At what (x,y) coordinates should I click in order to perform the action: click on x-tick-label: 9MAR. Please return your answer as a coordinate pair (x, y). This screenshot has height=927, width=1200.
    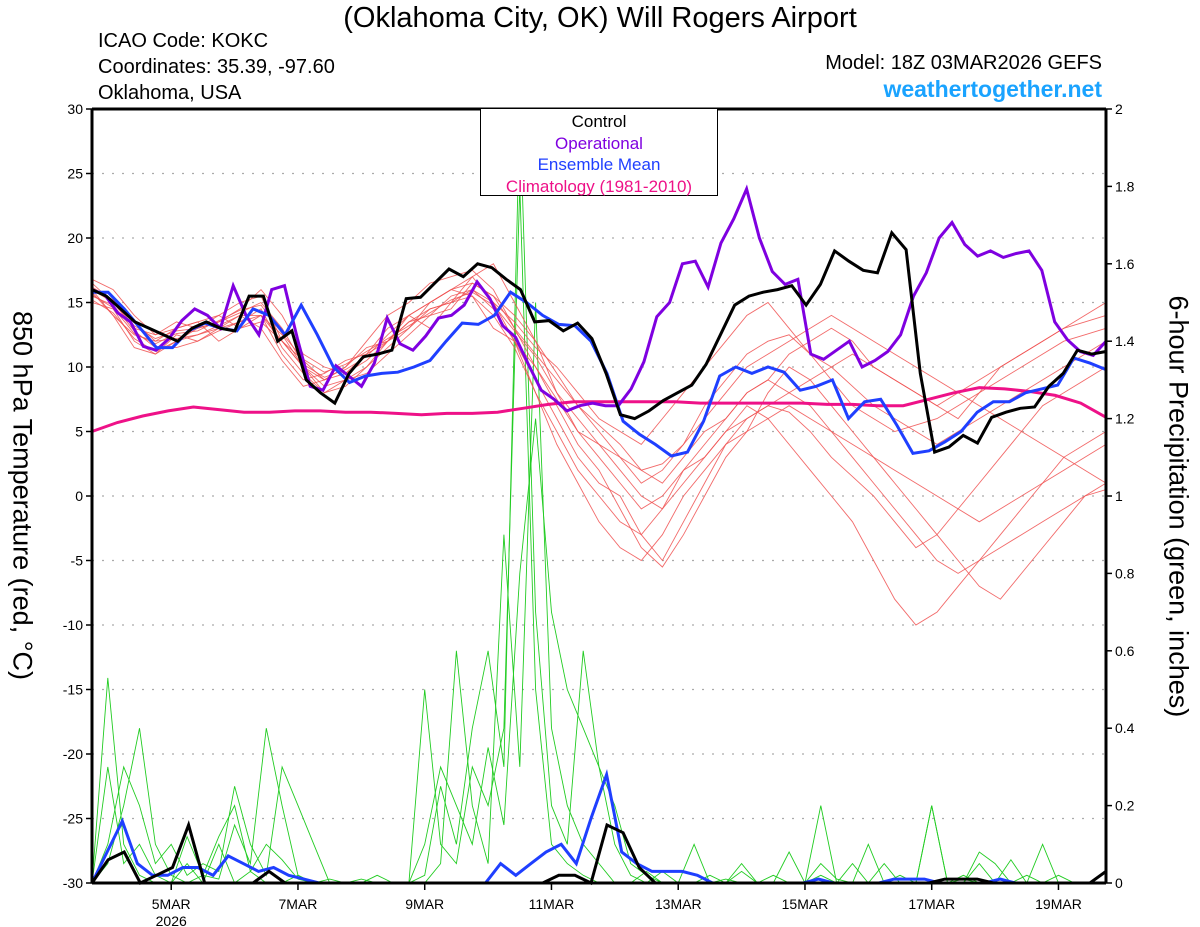
    Looking at the image, I should click on (424, 904).